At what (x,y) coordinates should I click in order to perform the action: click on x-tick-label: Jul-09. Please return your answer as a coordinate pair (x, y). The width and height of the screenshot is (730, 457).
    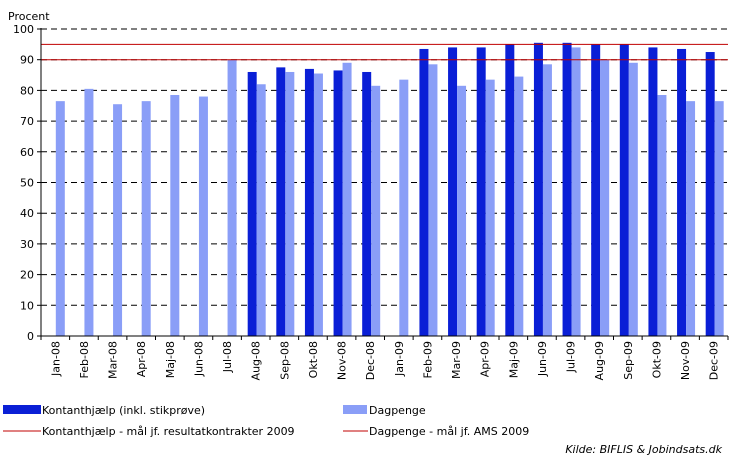
    Looking at the image, I should click on (571, 357).